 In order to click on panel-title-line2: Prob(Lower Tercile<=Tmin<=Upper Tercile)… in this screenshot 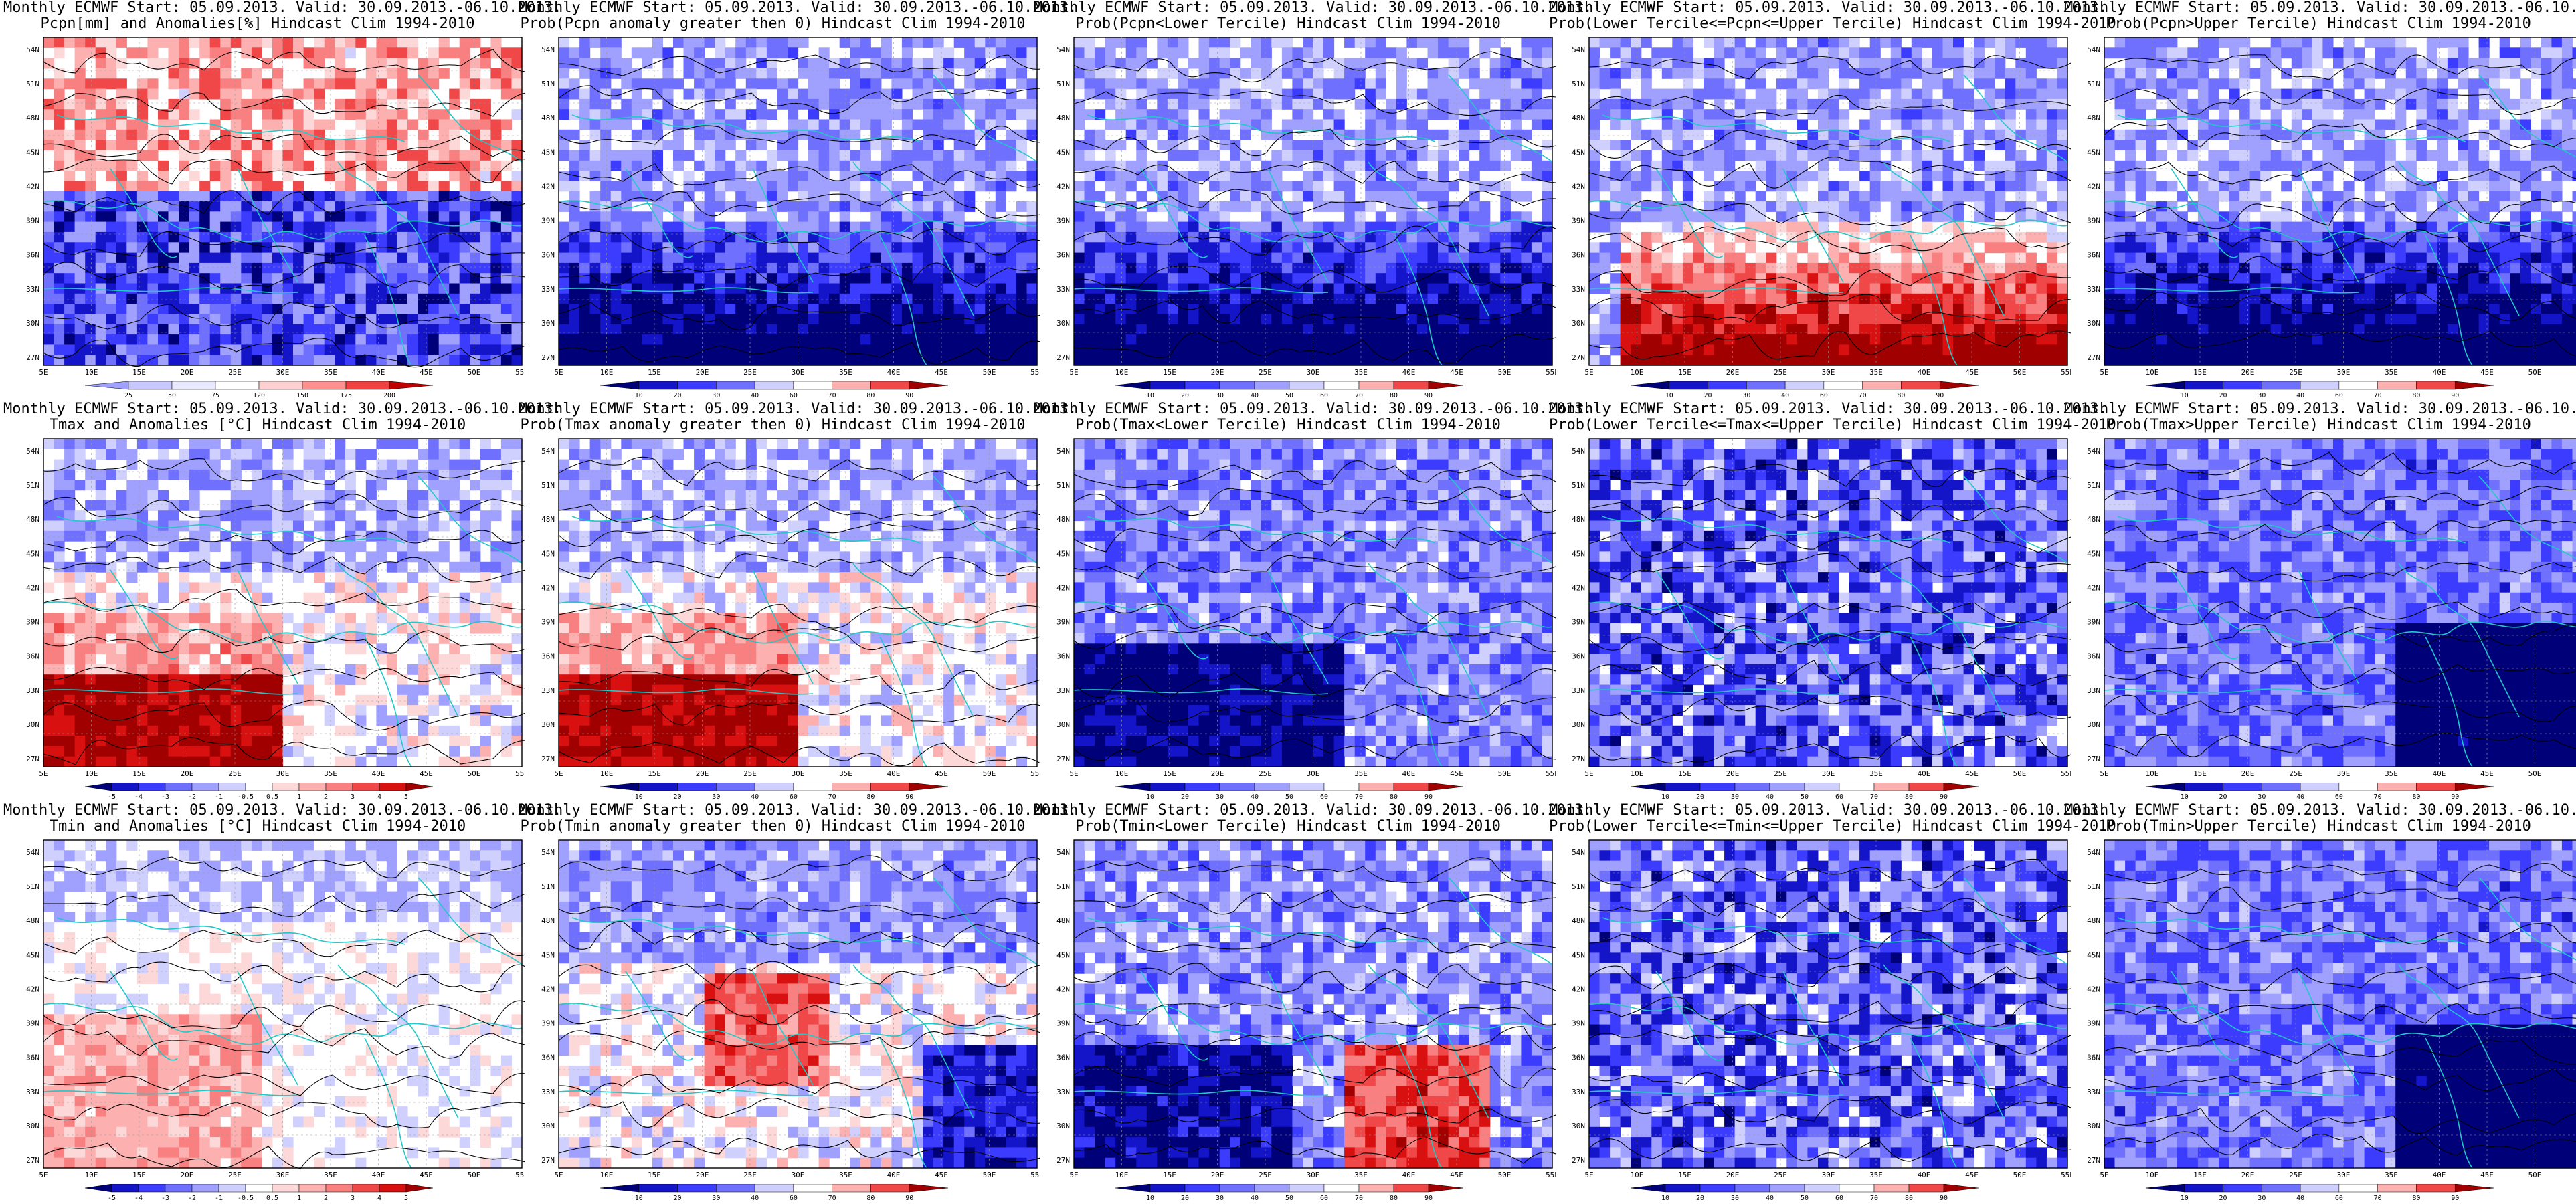, I will do `click(1832, 827)`.